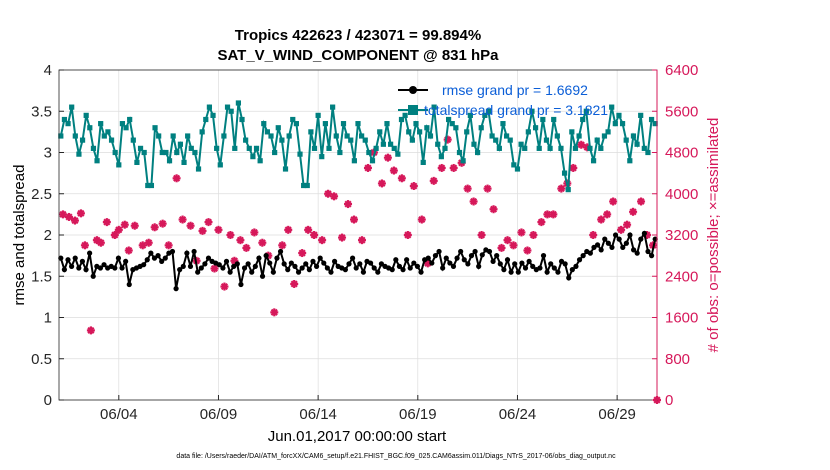 The width and height of the screenshot is (830, 470). Describe the element at coordinates (368, 409) in the screenshot. I see `x-axis-ticks: 06/04 06/09 06/14 06/19 06/24 06/29` at that location.